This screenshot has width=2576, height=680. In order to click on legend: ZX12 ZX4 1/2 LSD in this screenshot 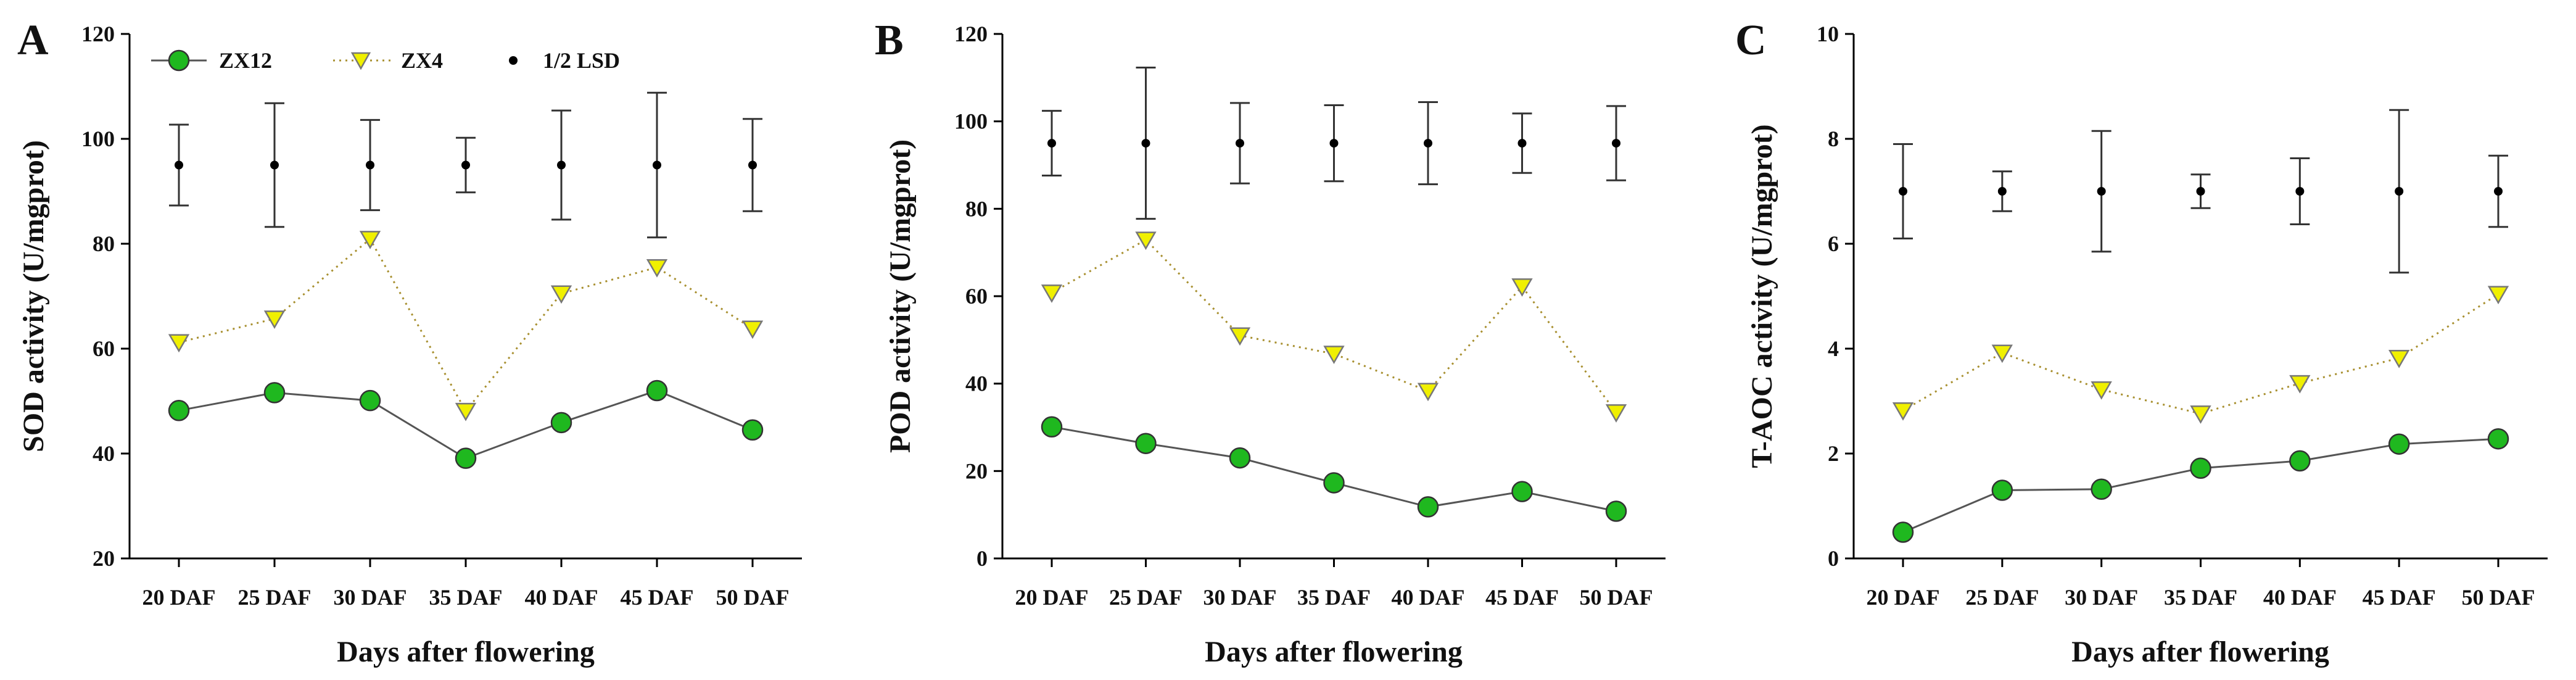, I will do `click(385, 60)`.